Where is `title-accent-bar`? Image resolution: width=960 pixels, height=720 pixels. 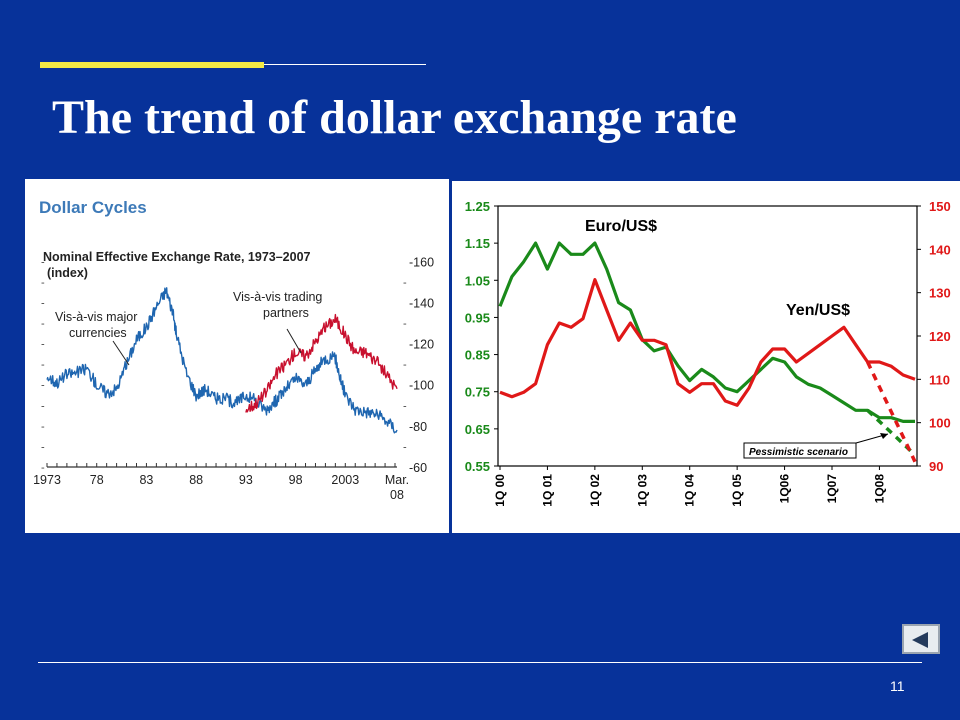
title-accent-bar is located at coordinates (152, 65).